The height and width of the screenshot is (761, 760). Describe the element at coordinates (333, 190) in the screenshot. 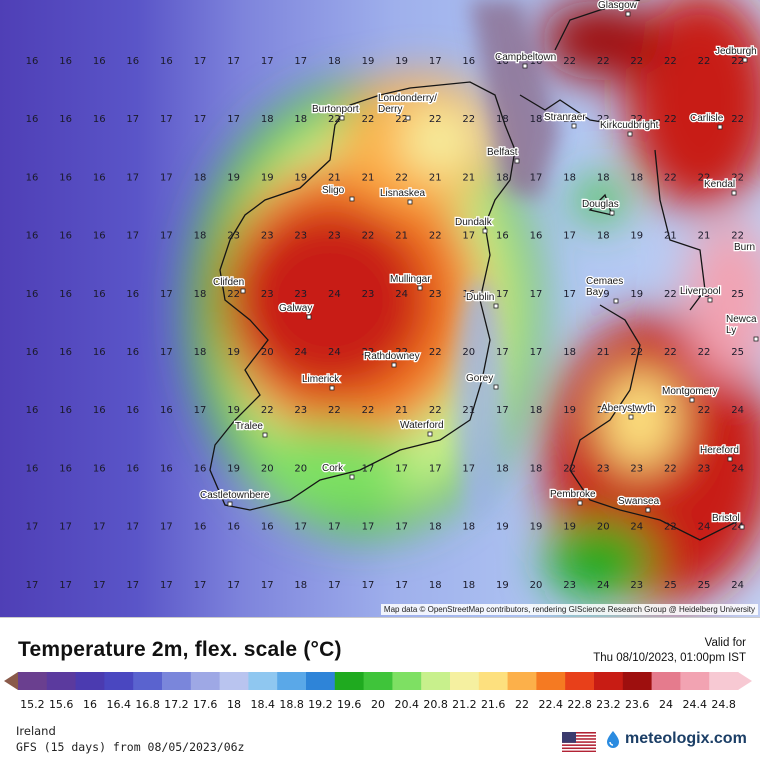

I see `city-label: Sligo` at that location.